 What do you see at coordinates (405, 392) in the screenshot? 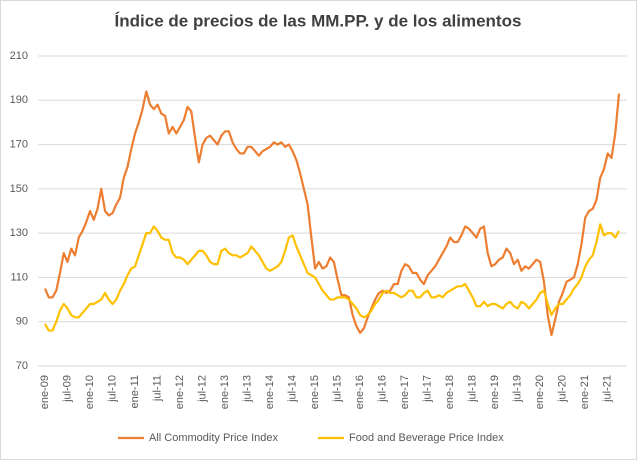
I see `x-tick-label: ene-17` at bounding box center [405, 392].